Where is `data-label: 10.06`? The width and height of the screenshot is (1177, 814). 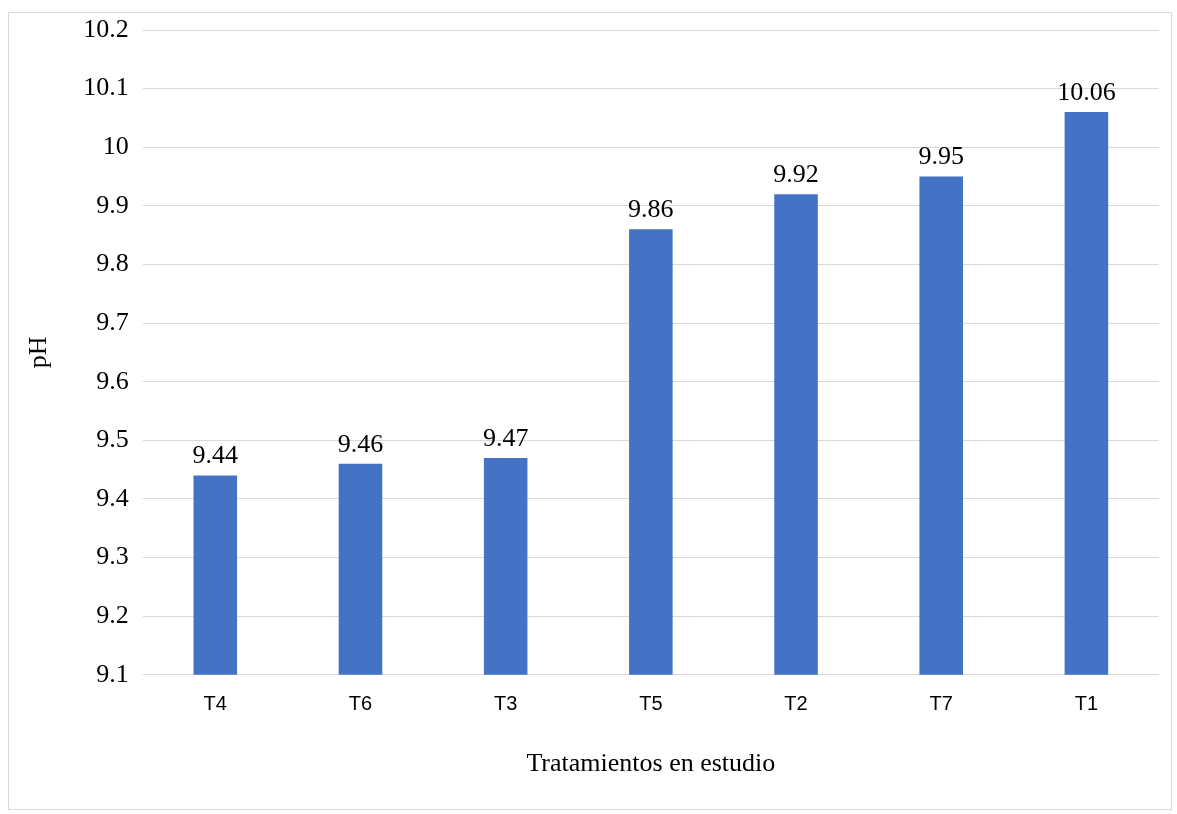 data-label: 10.06 is located at coordinates (1086, 91).